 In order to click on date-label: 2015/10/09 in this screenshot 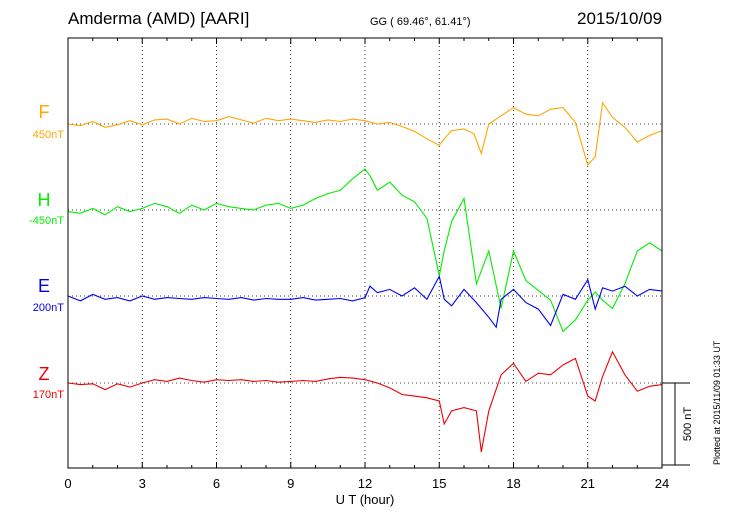, I will do `click(620, 18)`.